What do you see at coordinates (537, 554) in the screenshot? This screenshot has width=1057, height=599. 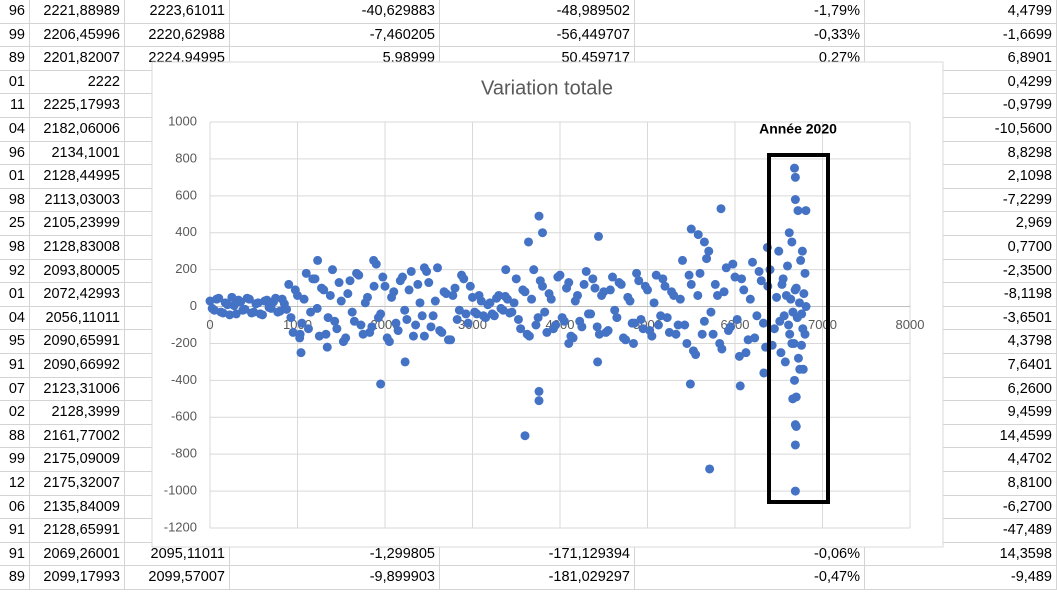 I see `cell: -171,129394` at bounding box center [537, 554].